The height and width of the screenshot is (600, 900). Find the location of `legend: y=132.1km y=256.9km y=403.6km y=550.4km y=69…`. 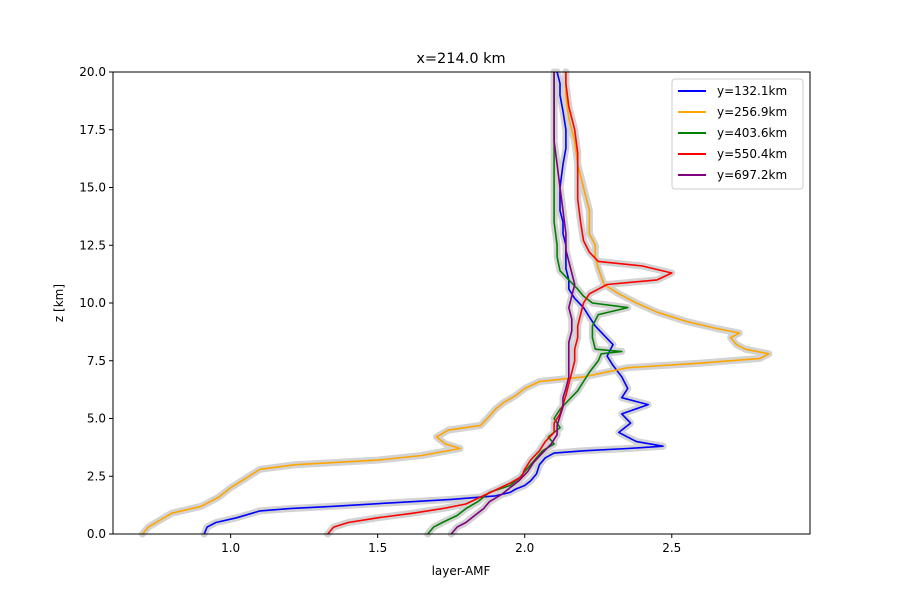

legend: y=132.1km y=256.9km y=403.6km y=550.4km y=69… is located at coordinates (737, 134).